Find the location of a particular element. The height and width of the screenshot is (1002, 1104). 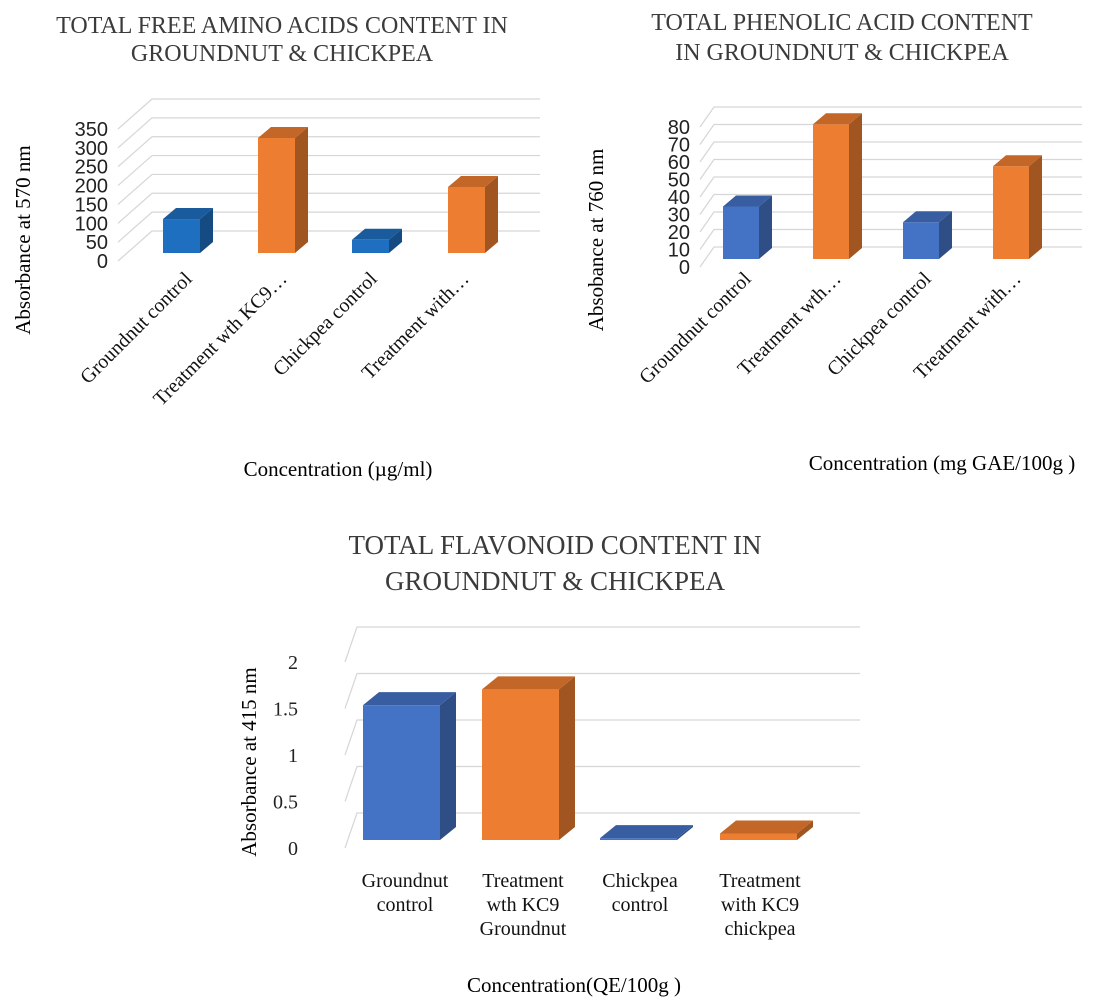

chart2-title-line1: TOTAL PHENOLIC ACID CONTENT is located at coordinates (842, 23).